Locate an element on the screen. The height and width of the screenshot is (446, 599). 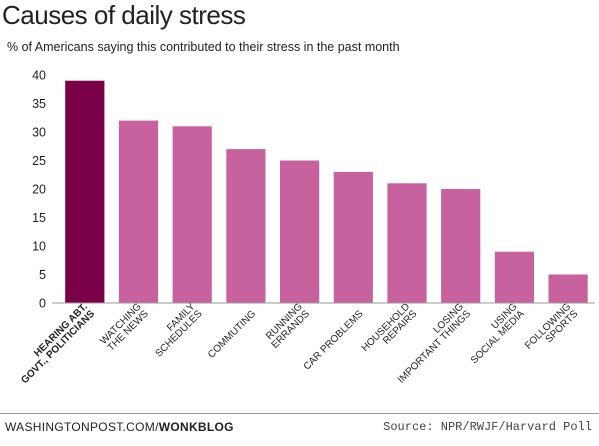
y-axis: 0 5 10 15 20 25 30 35 40 is located at coordinates (39, 190).